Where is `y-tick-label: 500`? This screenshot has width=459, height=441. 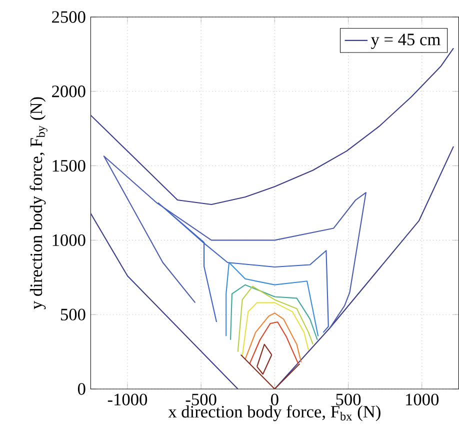 y-tick-label: 500 is located at coordinates (73, 314).